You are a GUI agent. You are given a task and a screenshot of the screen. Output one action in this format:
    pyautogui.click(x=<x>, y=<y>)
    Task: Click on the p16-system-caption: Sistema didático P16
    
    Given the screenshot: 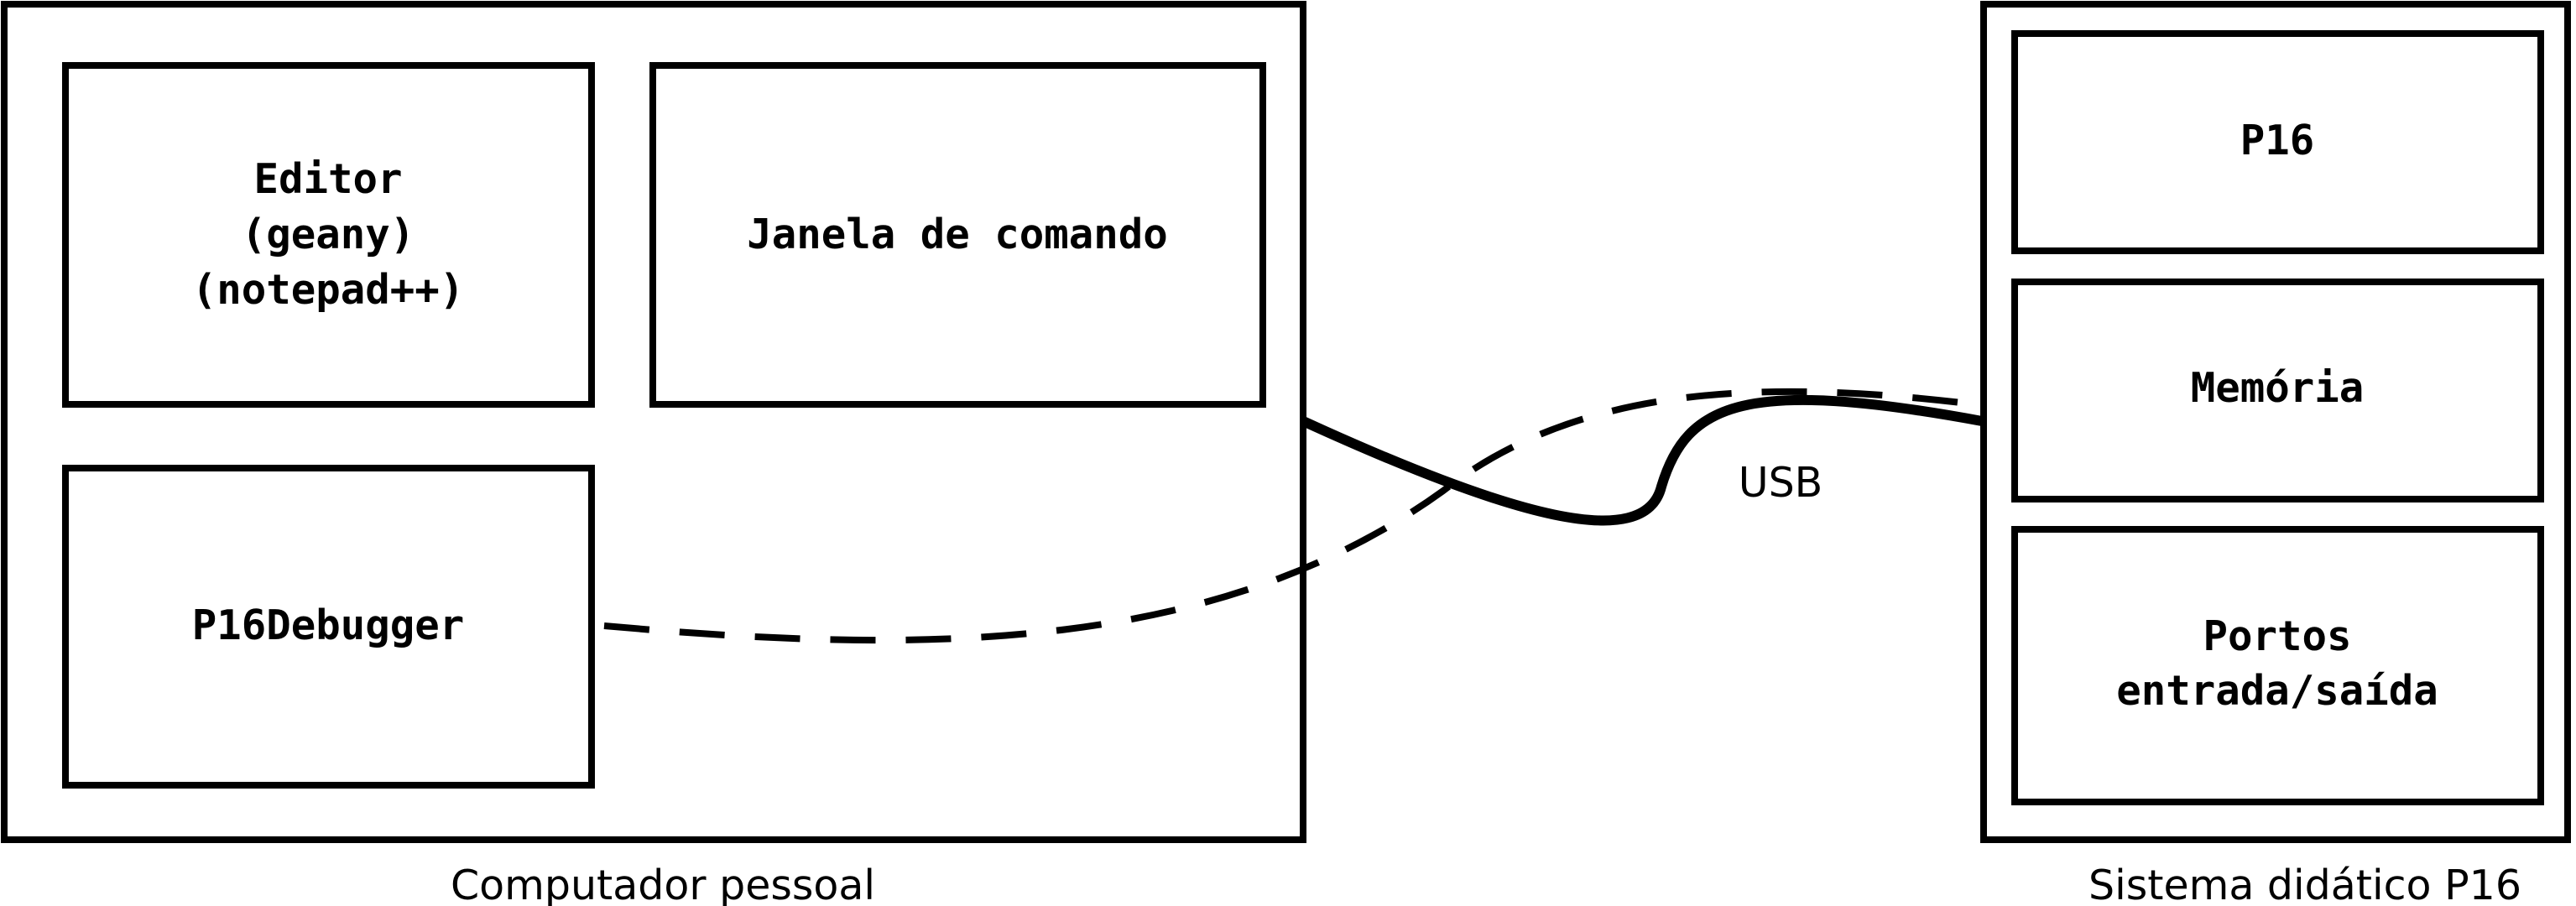 What is the action you would take?
    pyautogui.click(x=2304, y=884)
    